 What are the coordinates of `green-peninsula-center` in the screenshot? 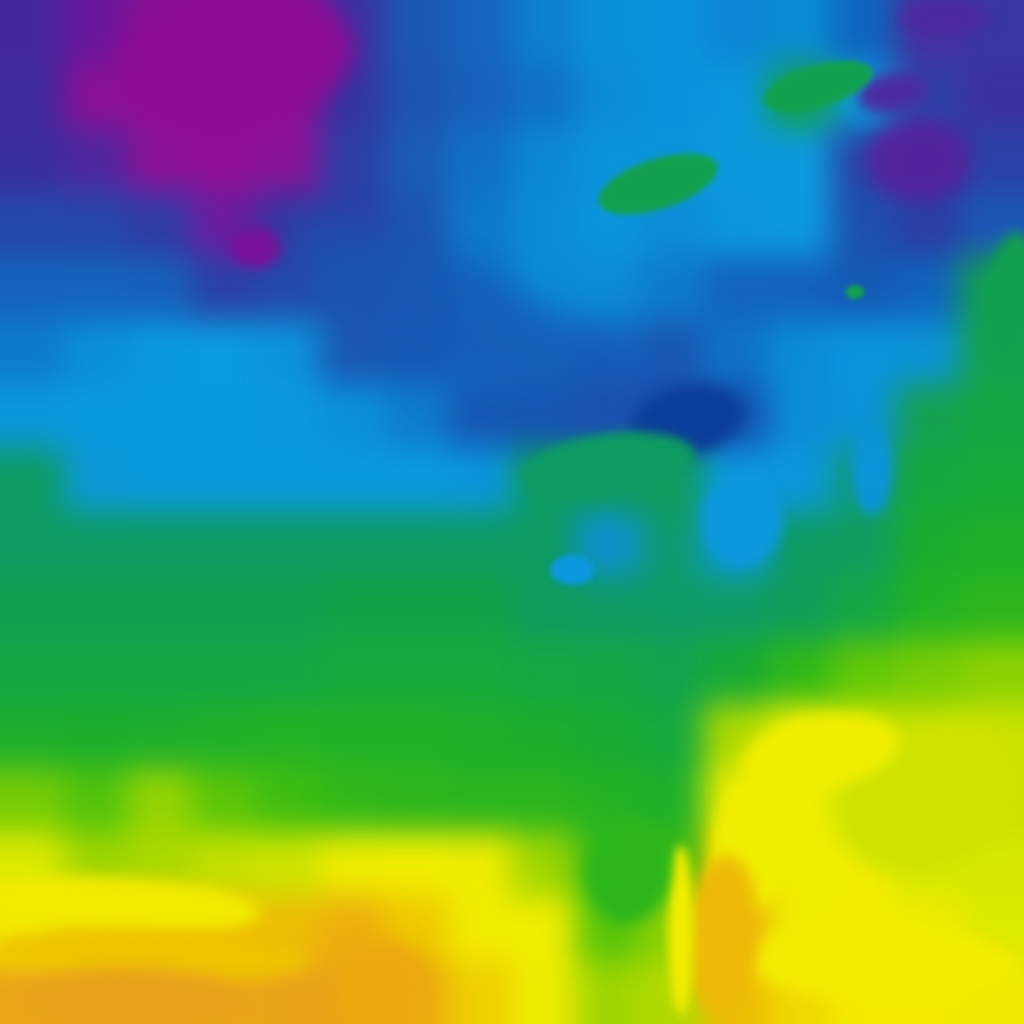 It's located at (608, 466).